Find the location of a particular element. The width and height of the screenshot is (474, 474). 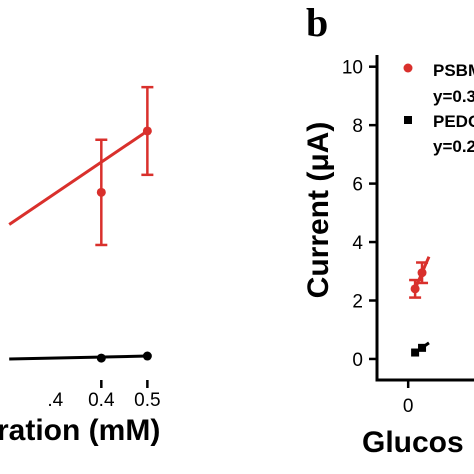

panel-a-x-ticks: .4 0.4 0.5 is located at coordinates (104, 395).